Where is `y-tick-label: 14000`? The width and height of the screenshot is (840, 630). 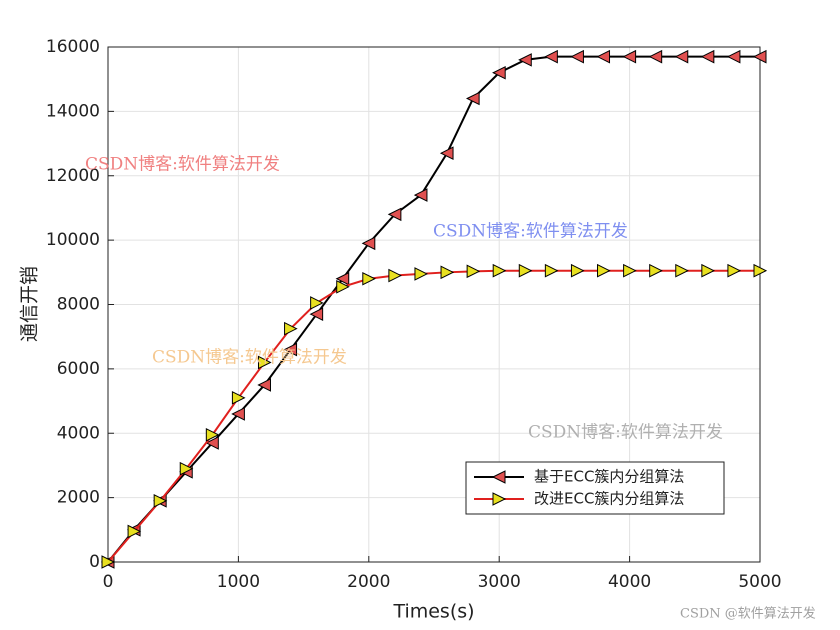
y-tick-label: 14000 is located at coordinates (73, 111).